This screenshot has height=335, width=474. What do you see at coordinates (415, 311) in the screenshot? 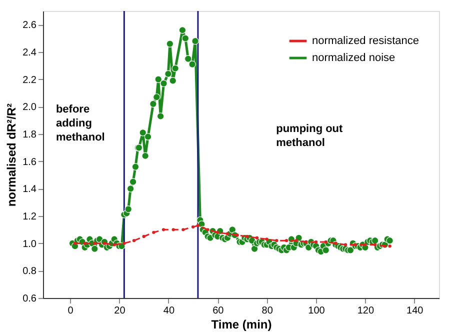
I see `x-tick-label: 140` at bounding box center [415, 311].